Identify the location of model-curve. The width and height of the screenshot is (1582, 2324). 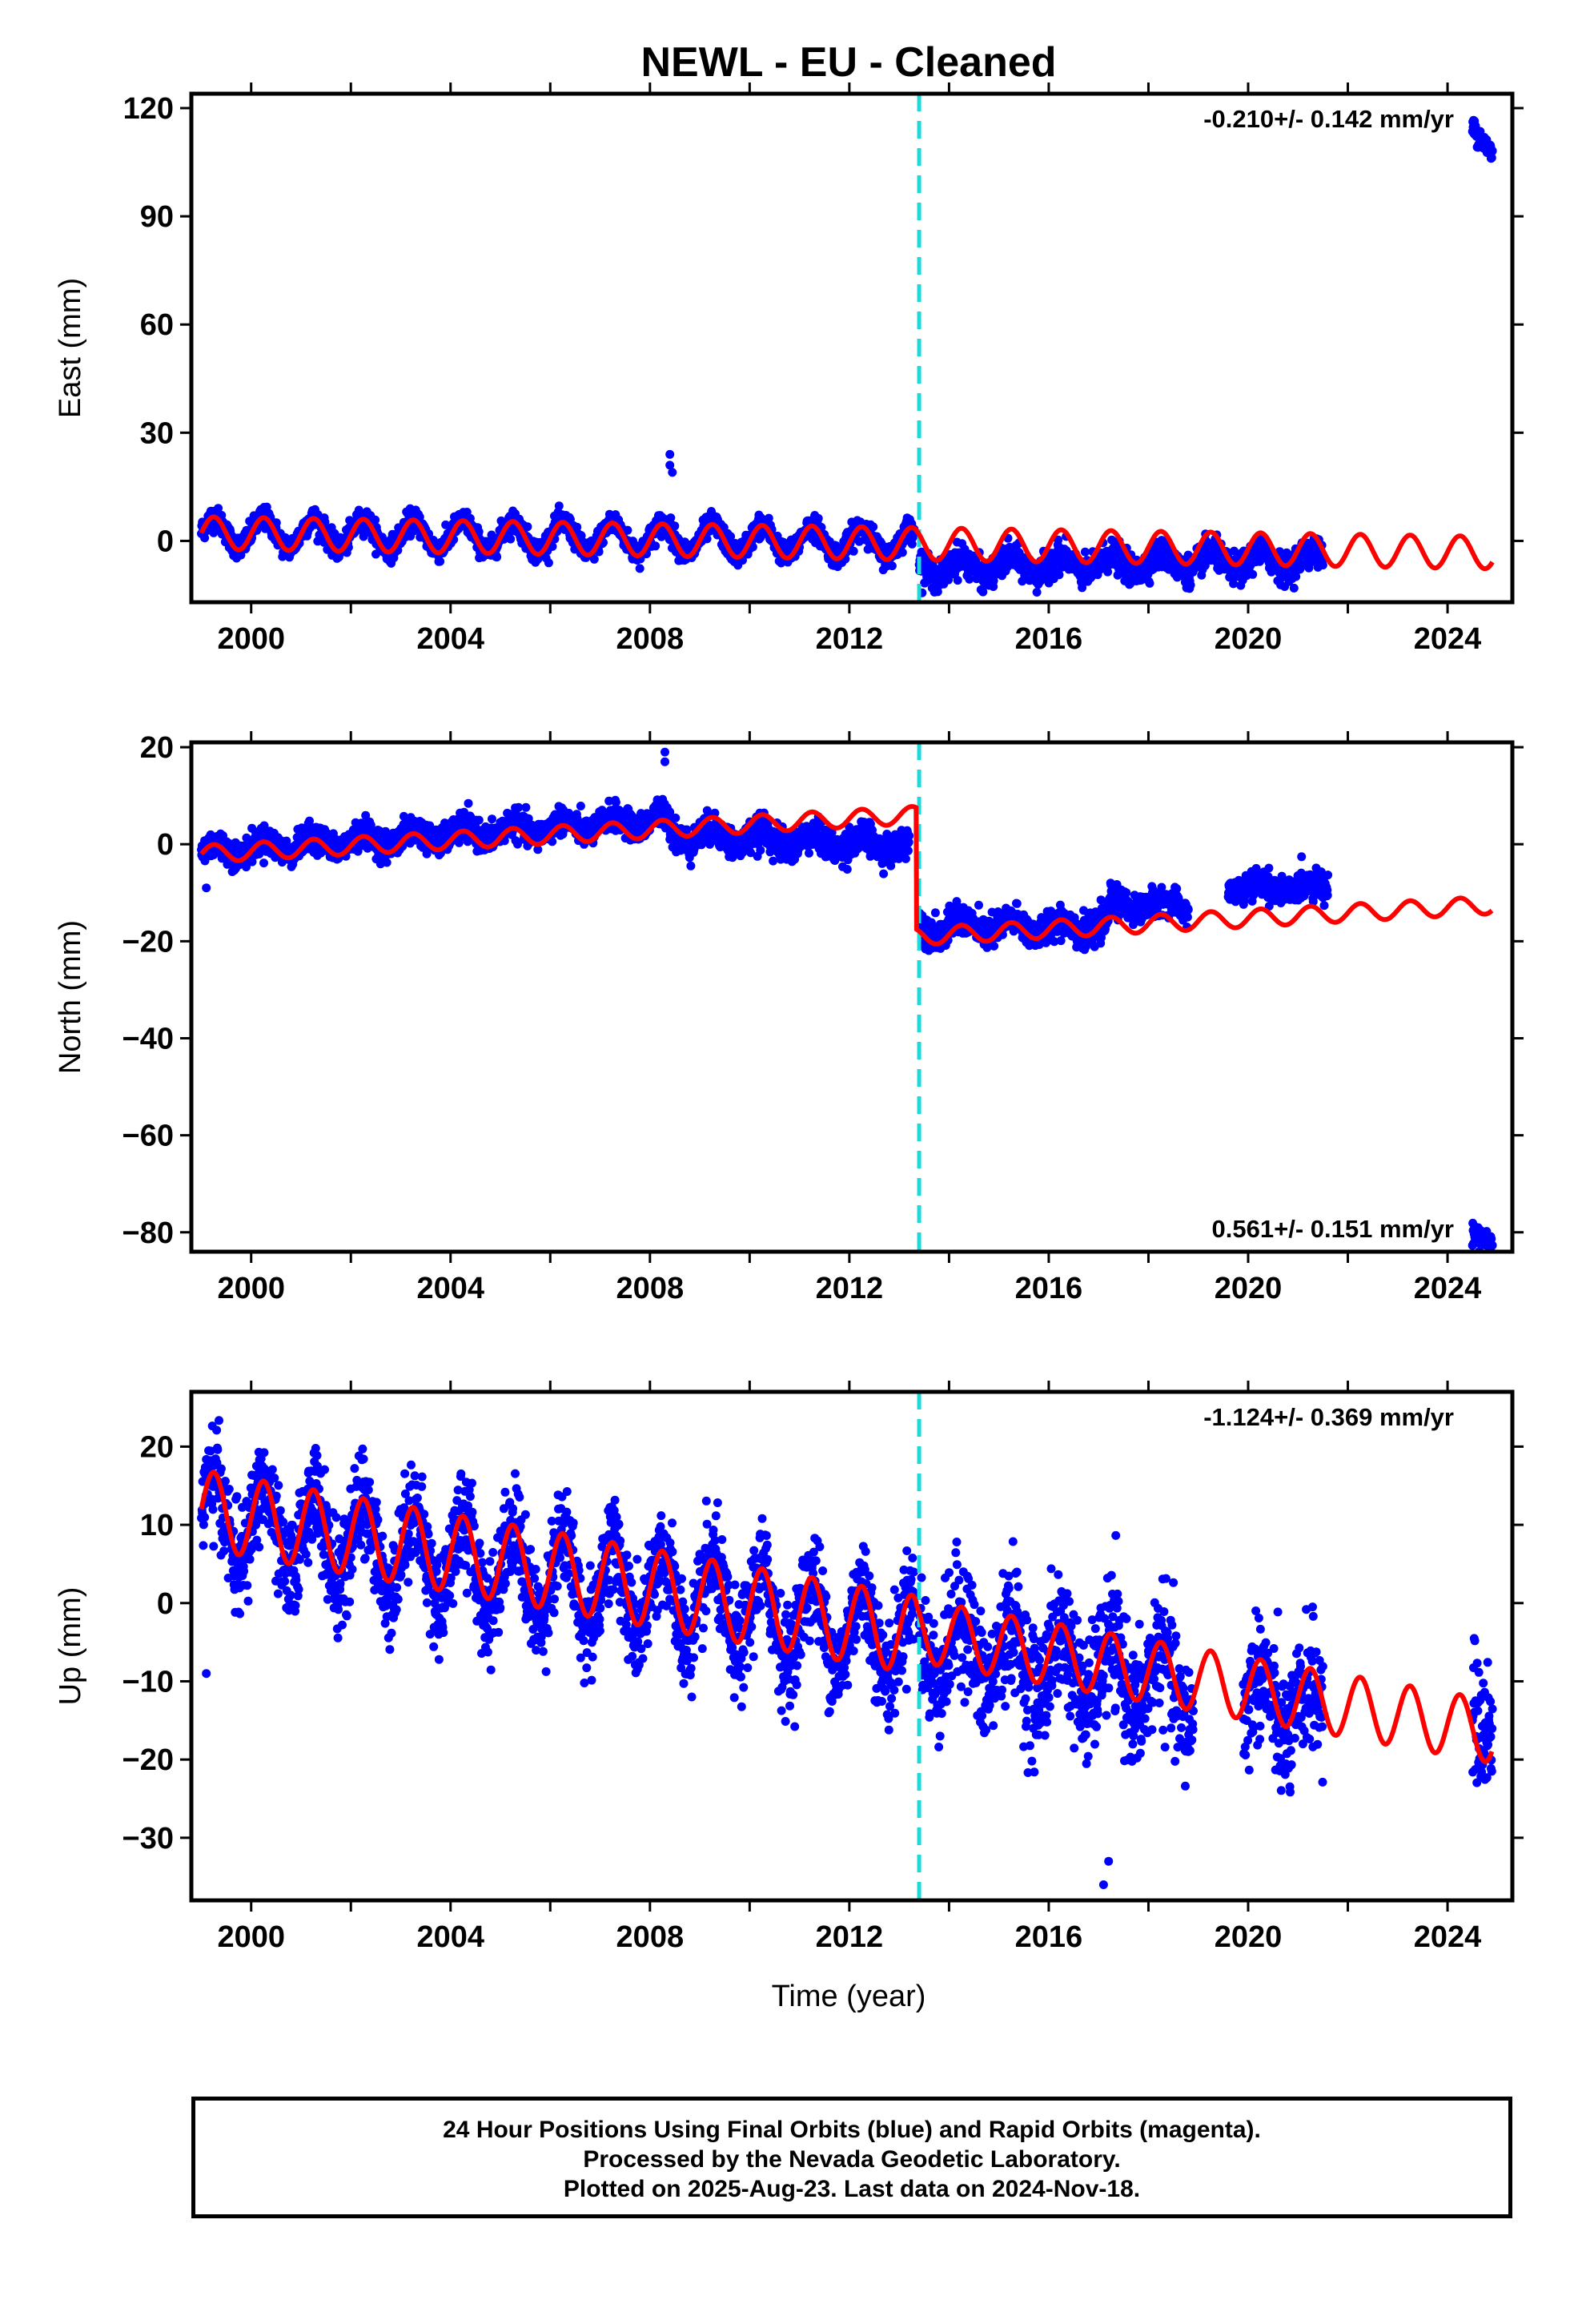
(847, 543).